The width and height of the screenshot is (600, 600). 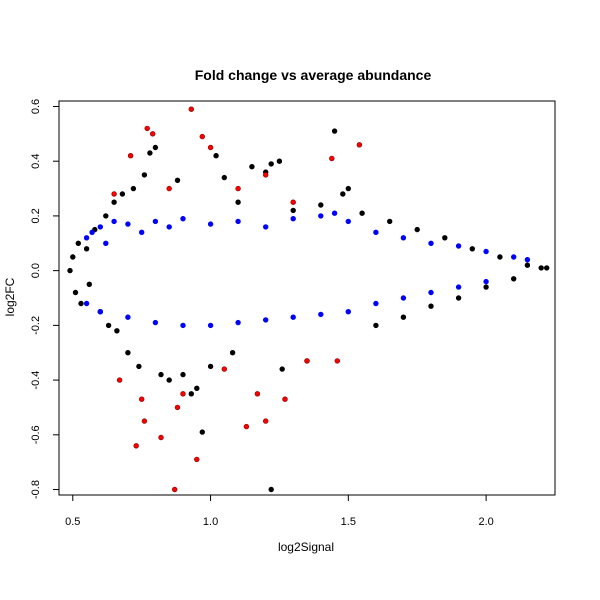 I want to click on y-tick-label: 0.6, so click(x=36, y=106).